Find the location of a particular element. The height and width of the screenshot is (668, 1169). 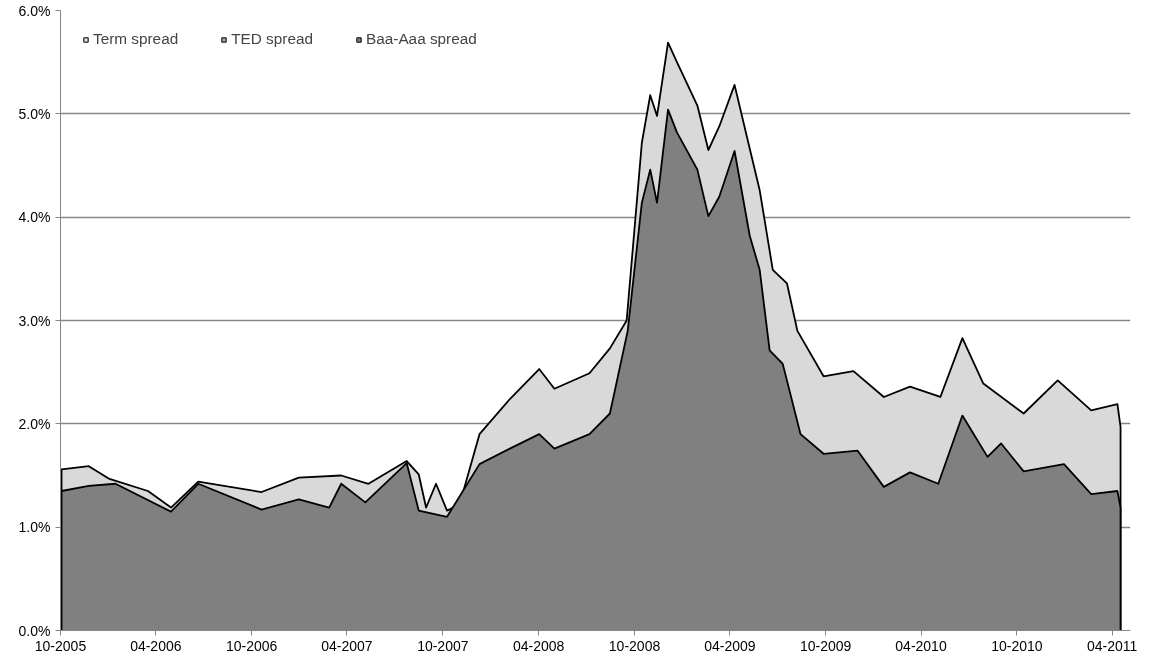

x-tick-label: 10-2005 is located at coordinates (60, 645).